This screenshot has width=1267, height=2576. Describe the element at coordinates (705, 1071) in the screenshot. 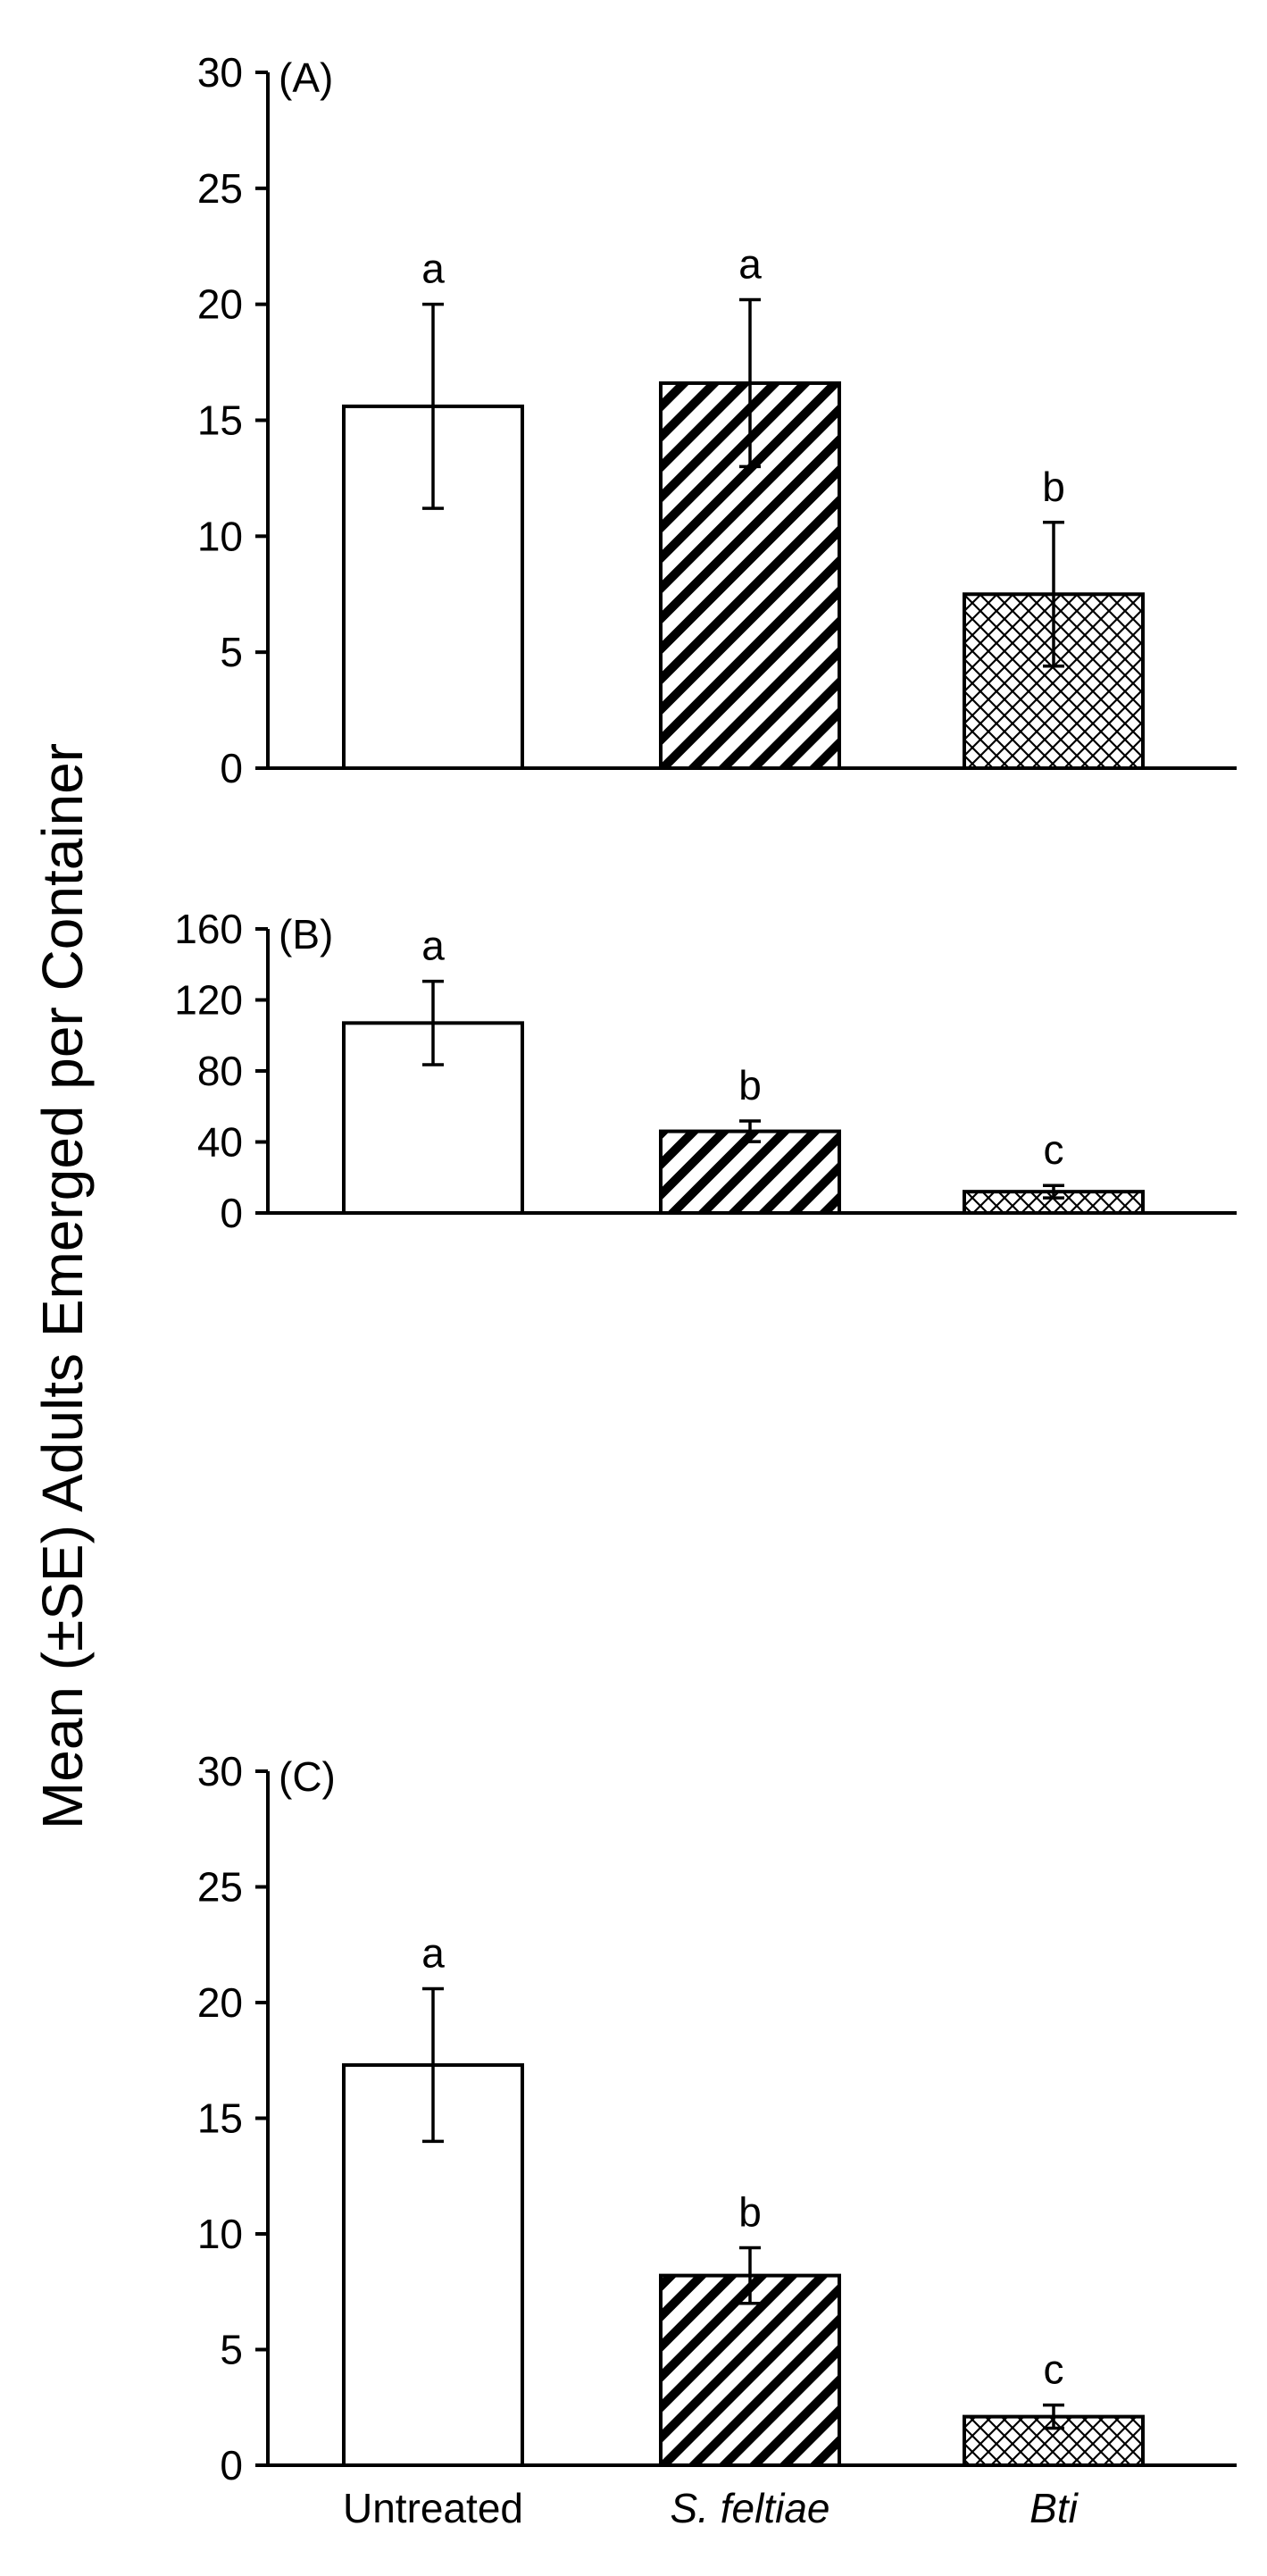

I see `panel-2: 0 40 80 120 160 (B) a b c` at that location.